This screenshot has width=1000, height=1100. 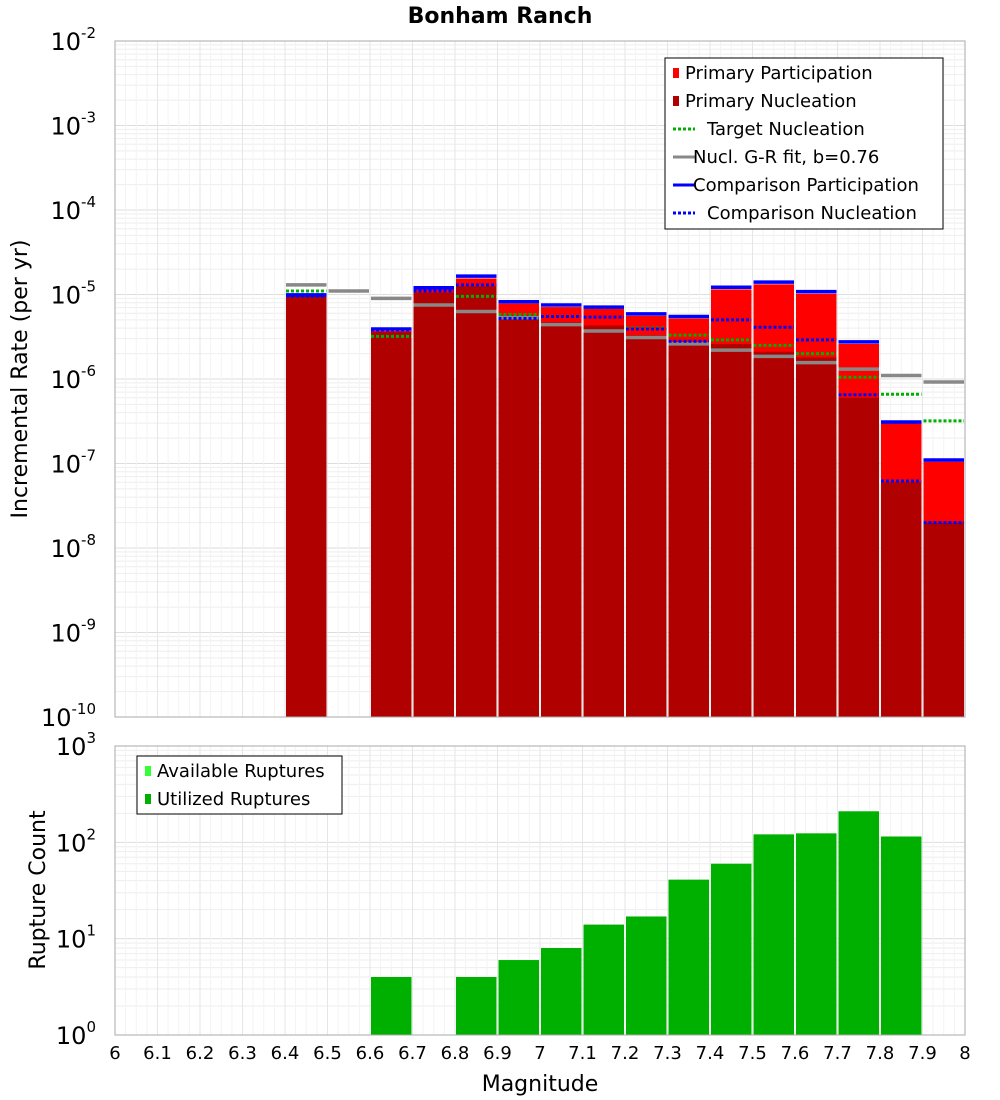 I want to click on target-nucleation-legend-label: Target Nucleation, so click(x=785, y=129).